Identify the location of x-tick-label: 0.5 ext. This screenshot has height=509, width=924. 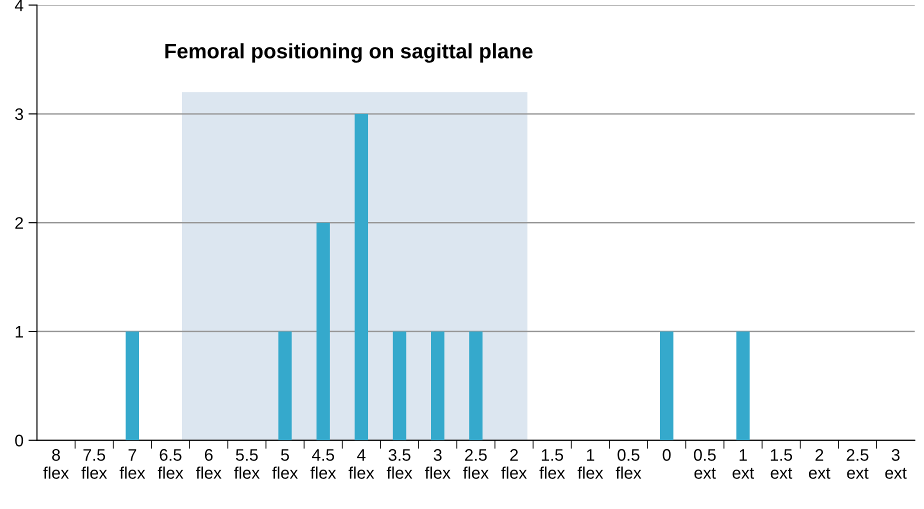
(705, 464).